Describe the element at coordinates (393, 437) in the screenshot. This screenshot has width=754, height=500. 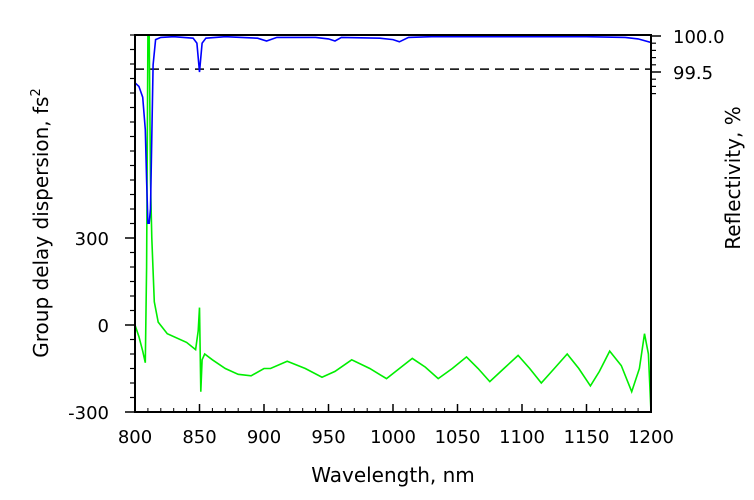
I see `x-tick-label: 1000` at that location.